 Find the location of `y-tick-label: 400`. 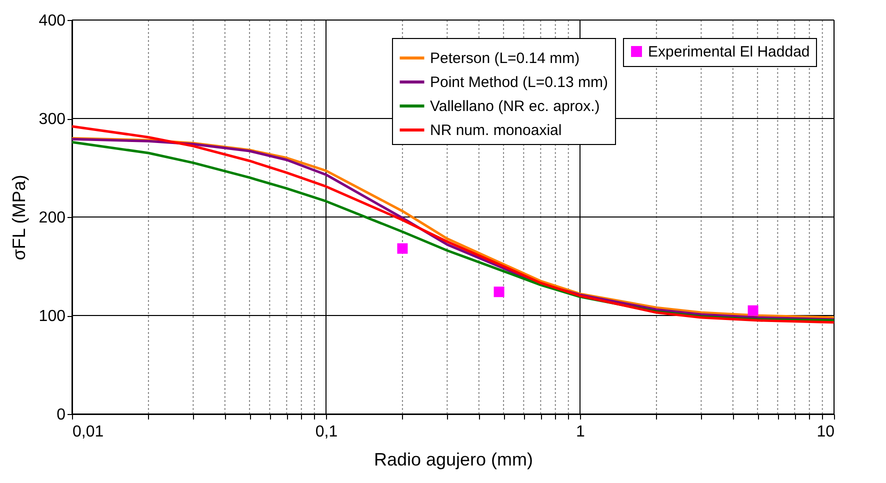

y-tick-label: 400 is located at coordinates (52, 21).